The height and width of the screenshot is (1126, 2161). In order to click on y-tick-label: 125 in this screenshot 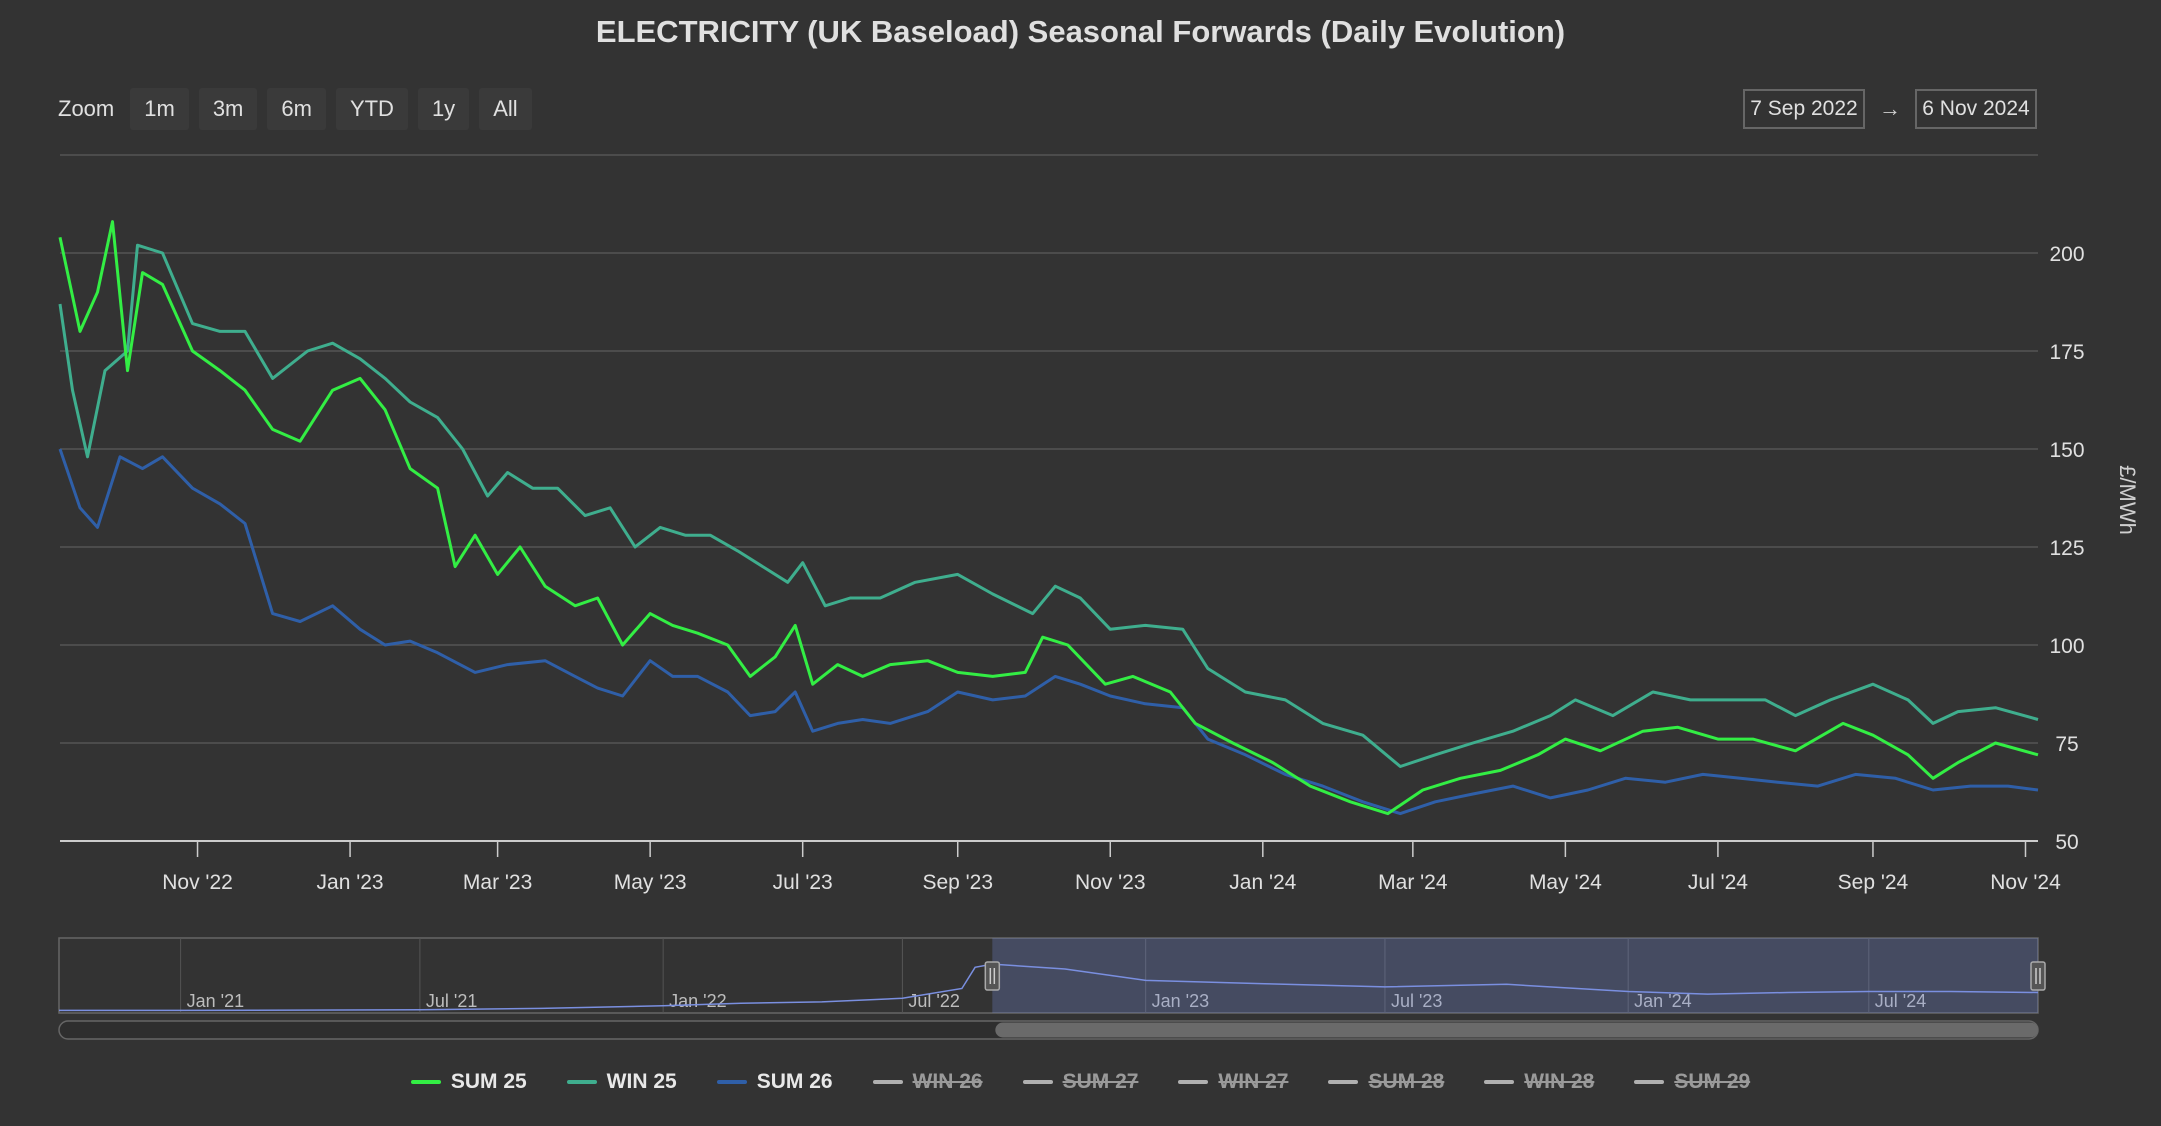, I will do `click(2066, 548)`.